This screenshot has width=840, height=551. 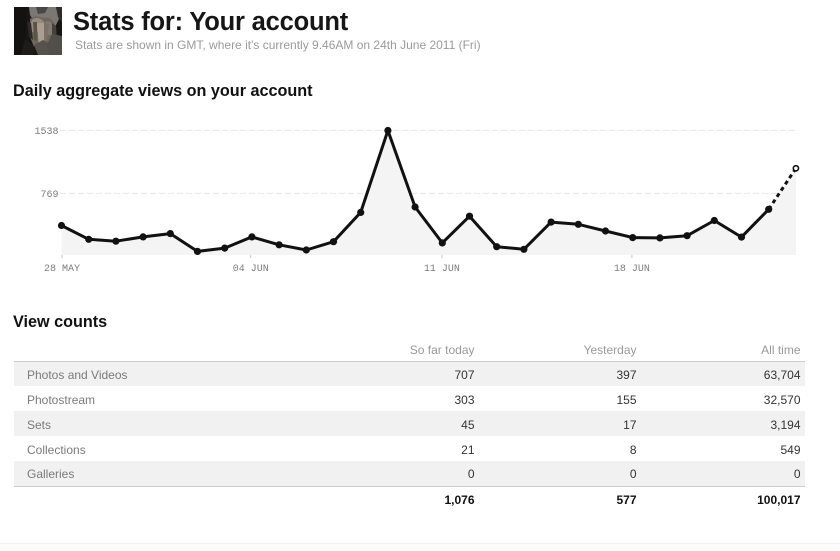 I want to click on svg-text: 11 JUN, so click(x=442, y=269).